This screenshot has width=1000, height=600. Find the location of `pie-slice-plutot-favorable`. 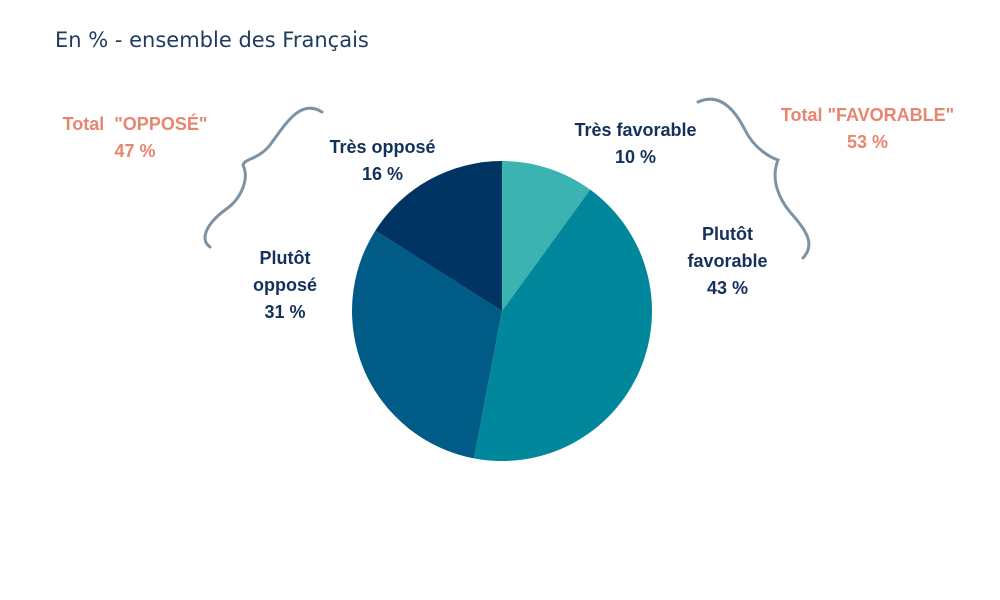

pie-slice-plutot-favorable is located at coordinates (563, 325).